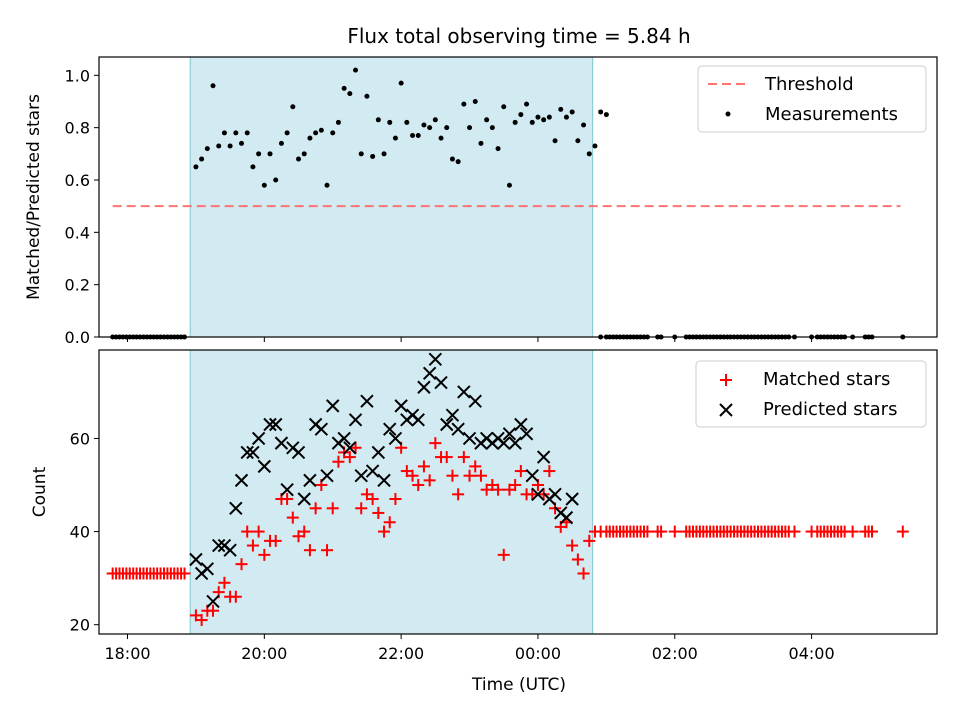 Image resolution: width=960 pixels, height=724 pixels. I want to click on predicted-star-points, so click(384, 480).